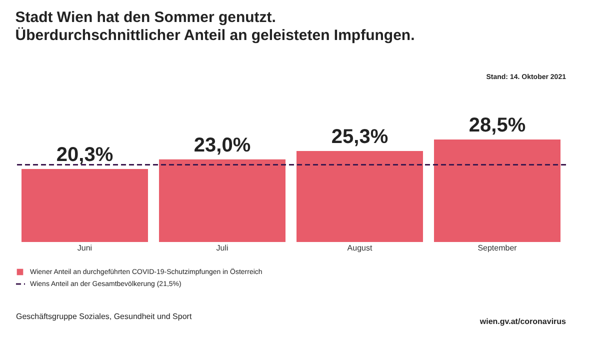  I want to click on x-tick-label: Juli, so click(222, 248).